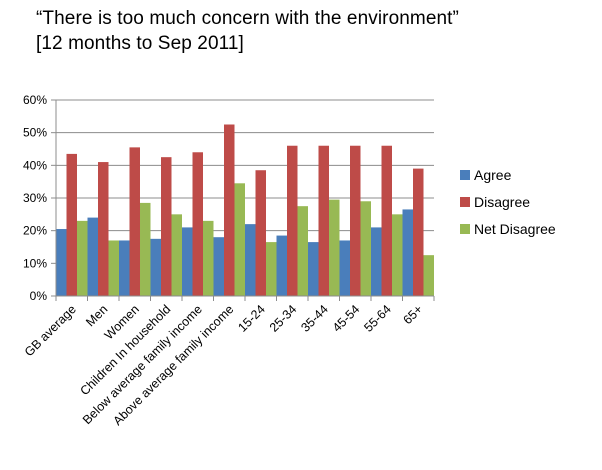  I want to click on x-category-label: GB average, so click(50, 330).